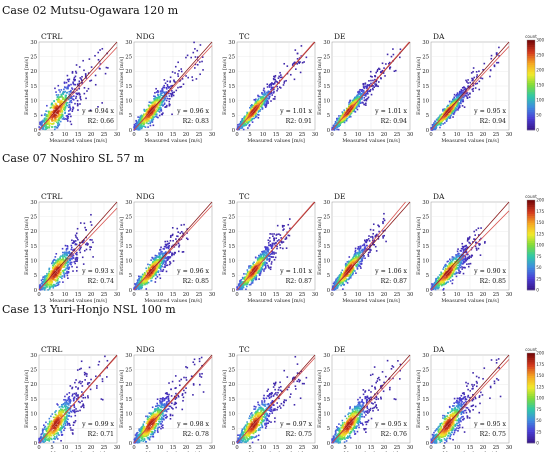  What do you see at coordinates (315, 135) in the screenshot?
I see `x-tick-label: 30` at bounding box center [315, 135].